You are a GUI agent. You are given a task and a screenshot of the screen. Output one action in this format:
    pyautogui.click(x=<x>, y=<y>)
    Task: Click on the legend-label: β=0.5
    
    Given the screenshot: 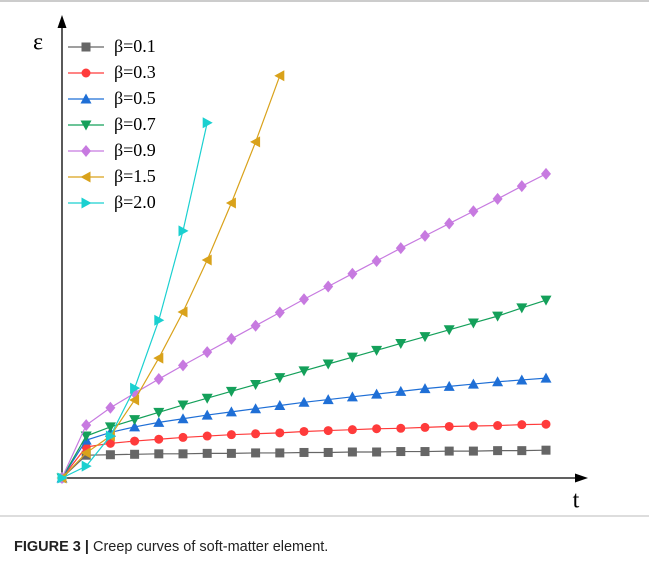 What is the action you would take?
    pyautogui.click(x=135, y=98)
    